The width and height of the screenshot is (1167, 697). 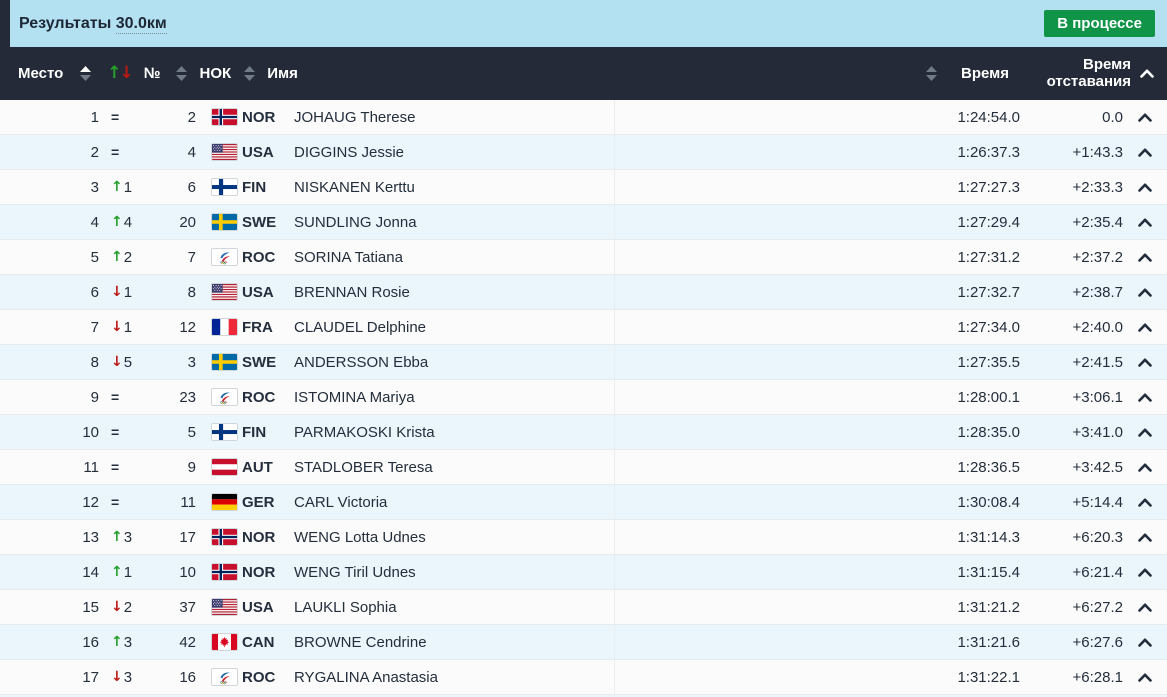 I want to click on time-cell: 1:27:27.3, so click(x=988, y=187).